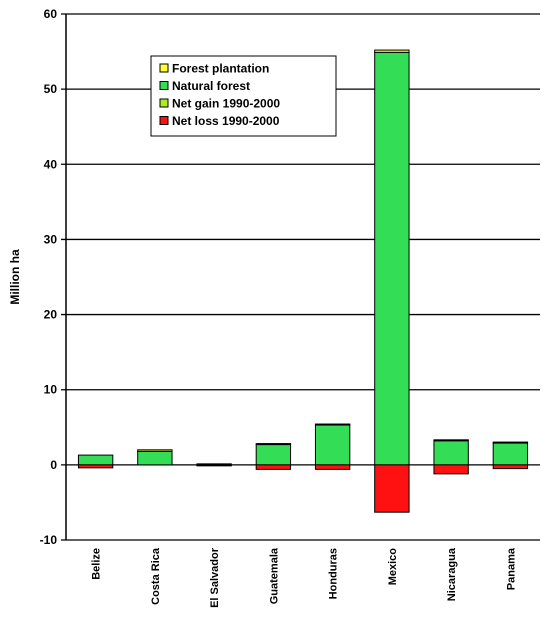  What do you see at coordinates (97, 564) in the screenshot?
I see `x-tick-label: Belize` at bounding box center [97, 564].